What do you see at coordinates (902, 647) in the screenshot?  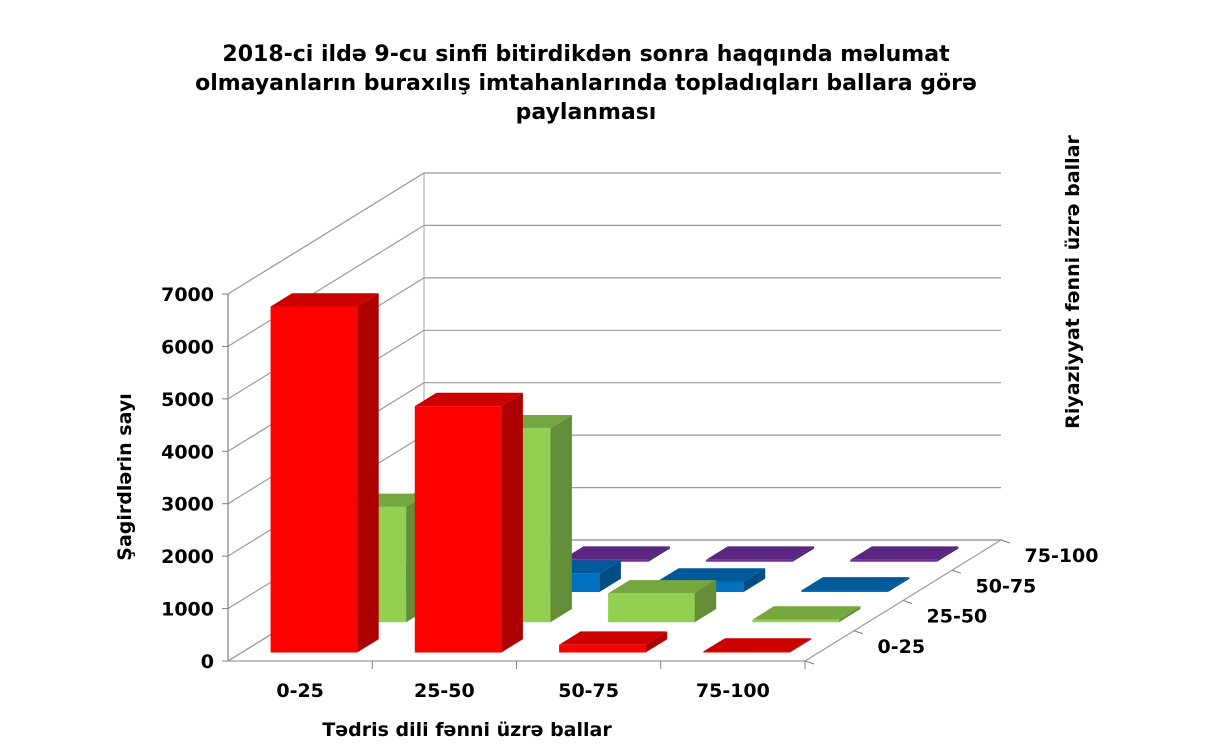 I see `depth-tick-label: 0-25` at bounding box center [902, 647].